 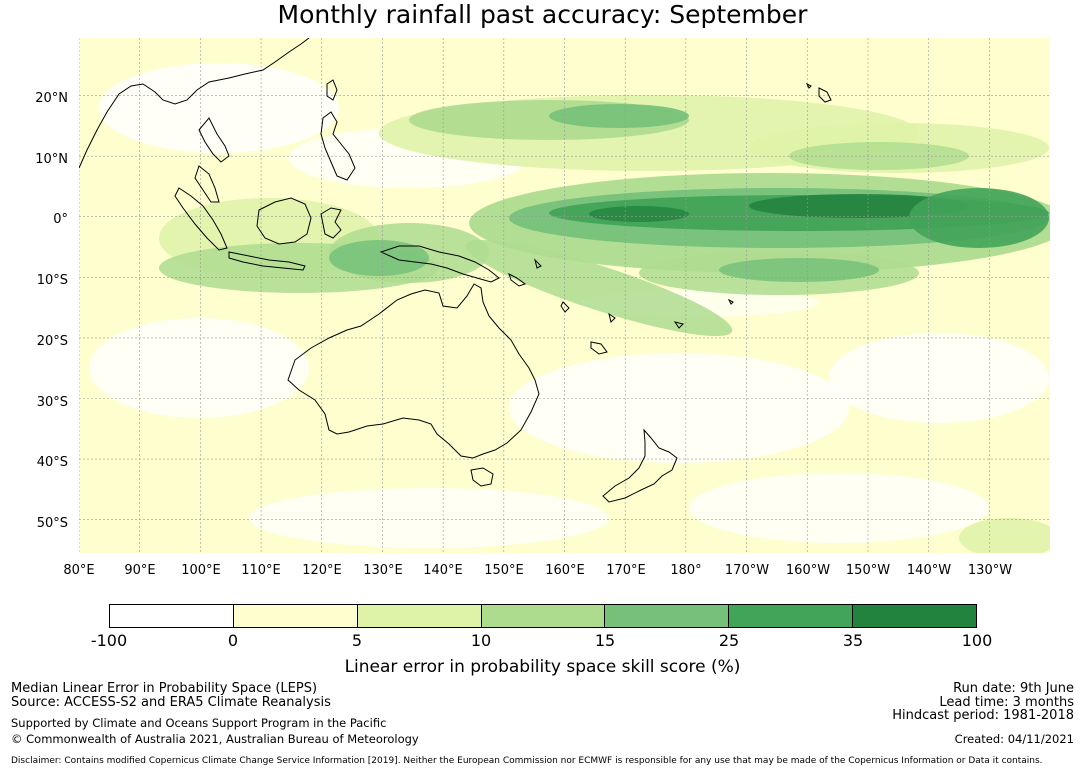 What do you see at coordinates (52, 523) in the screenshot?
I see `y-tick-label: 50°S` at bounding box center [52, 523].